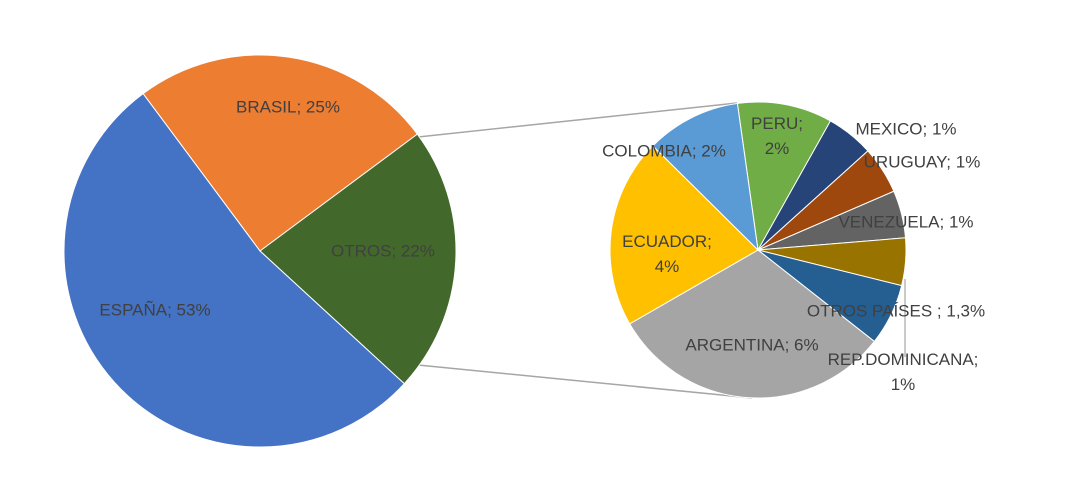 The image size is (1069, 504). I want to click on data-label: OTROS PAÍSES ; 1,3%, so click(896, 310).